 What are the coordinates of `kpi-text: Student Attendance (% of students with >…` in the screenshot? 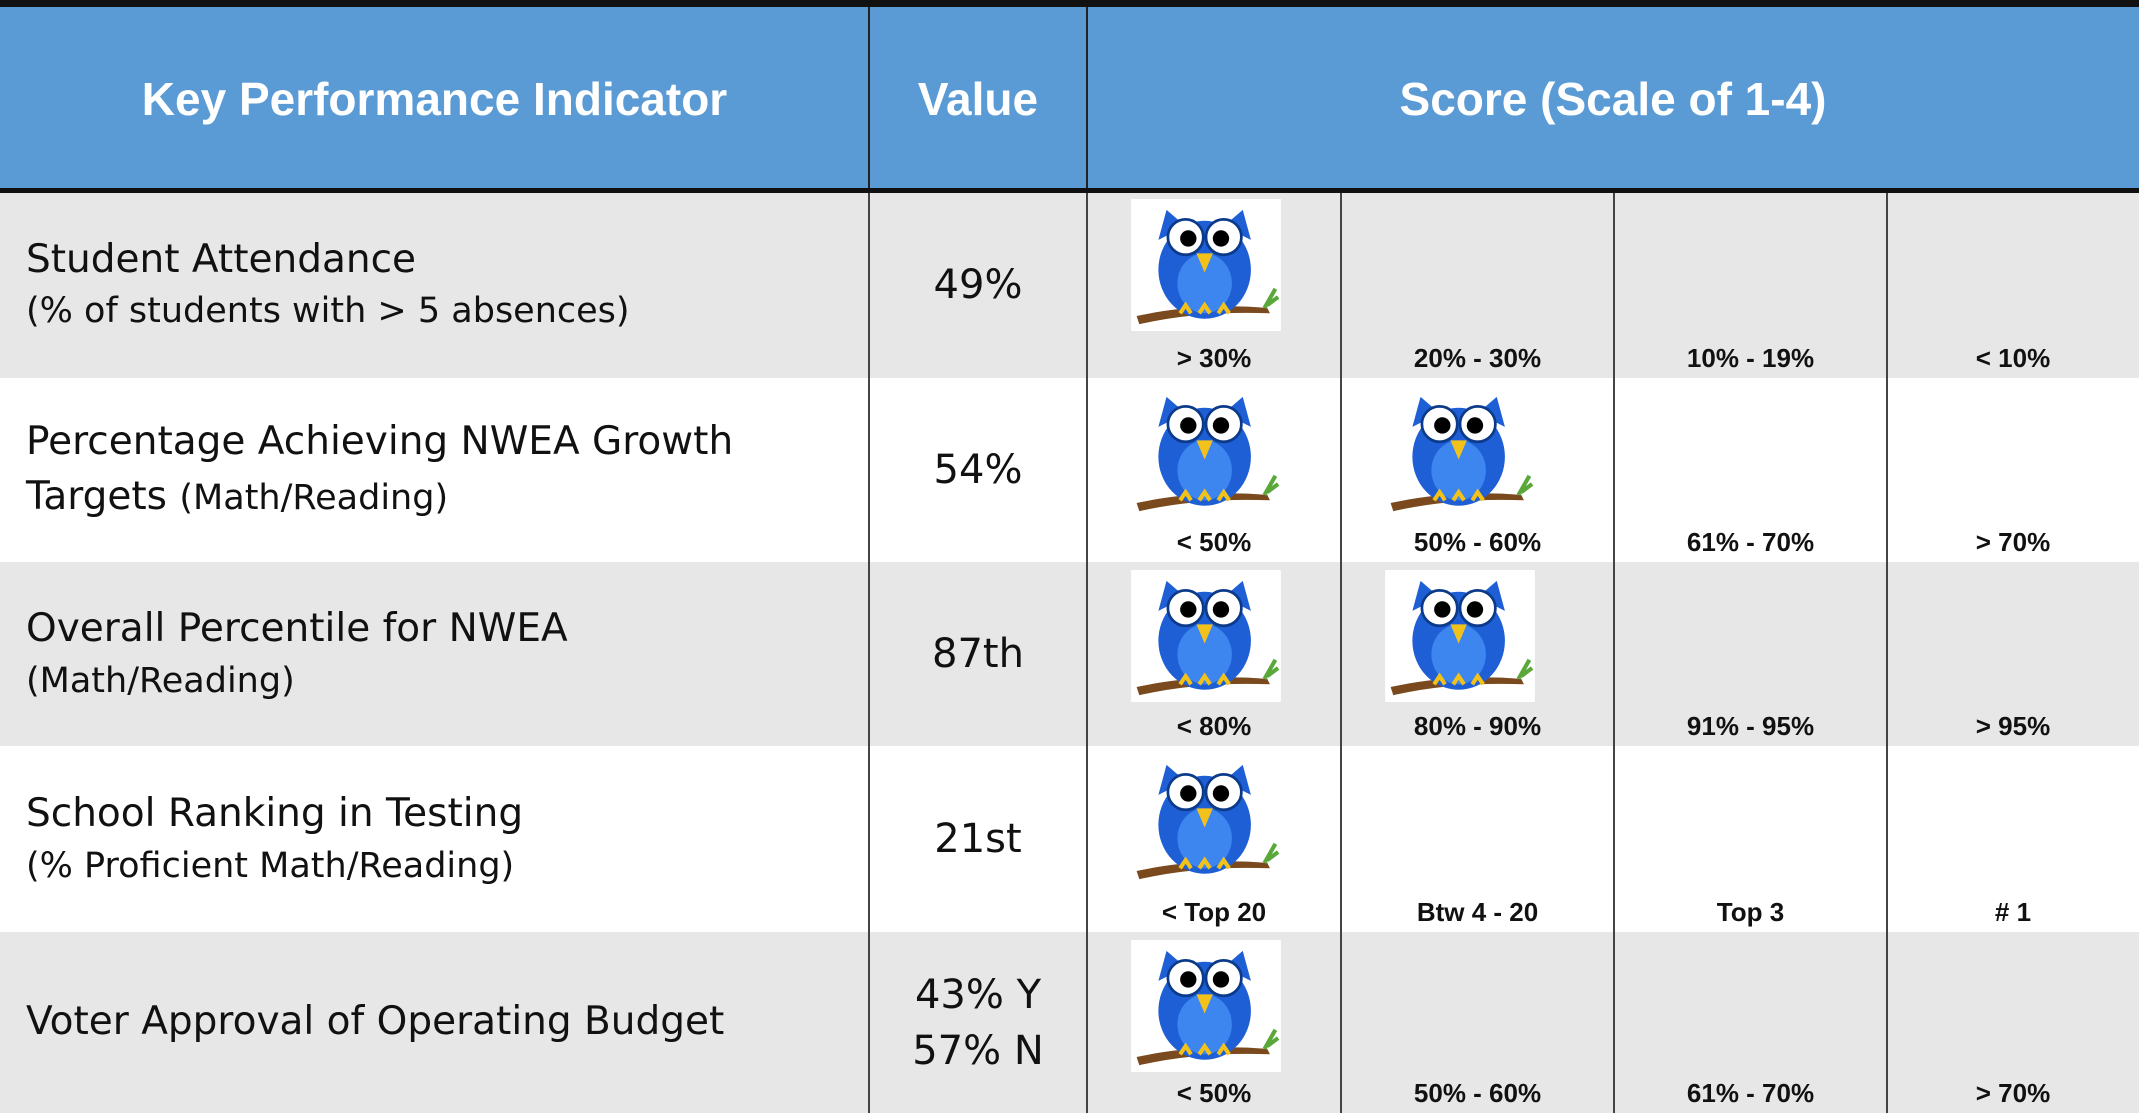 It's located at (447, 285).